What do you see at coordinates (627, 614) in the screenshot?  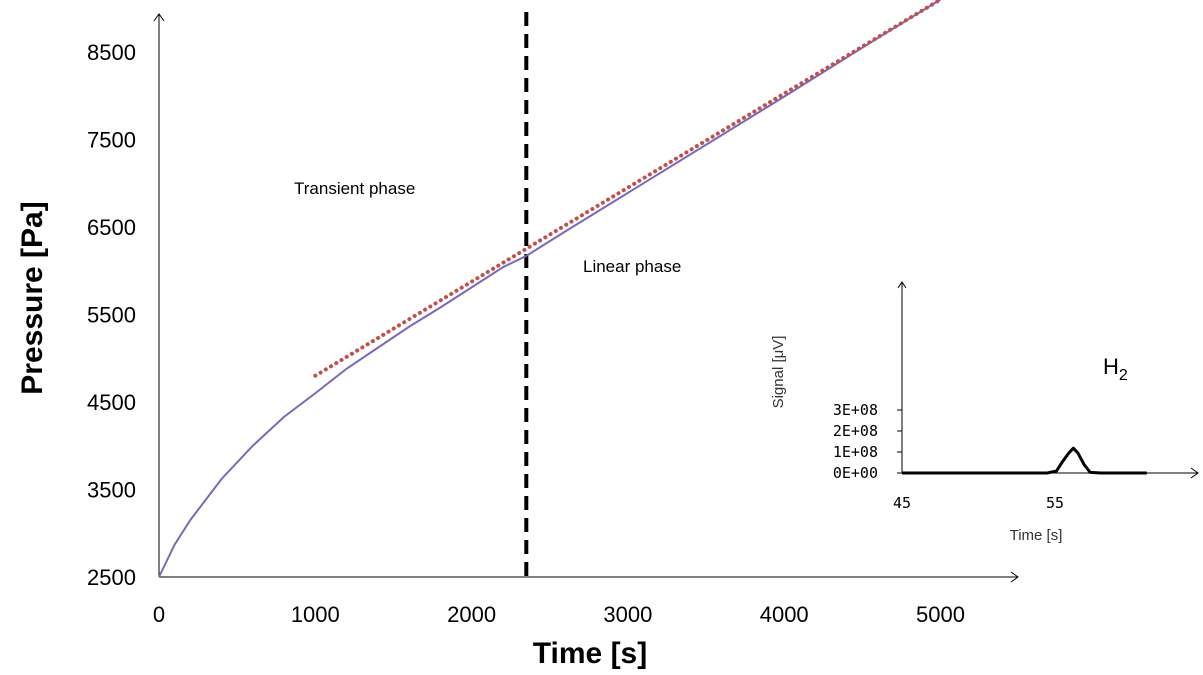 I see `x-tick-label: 3000` at bounding box center [627, 614].